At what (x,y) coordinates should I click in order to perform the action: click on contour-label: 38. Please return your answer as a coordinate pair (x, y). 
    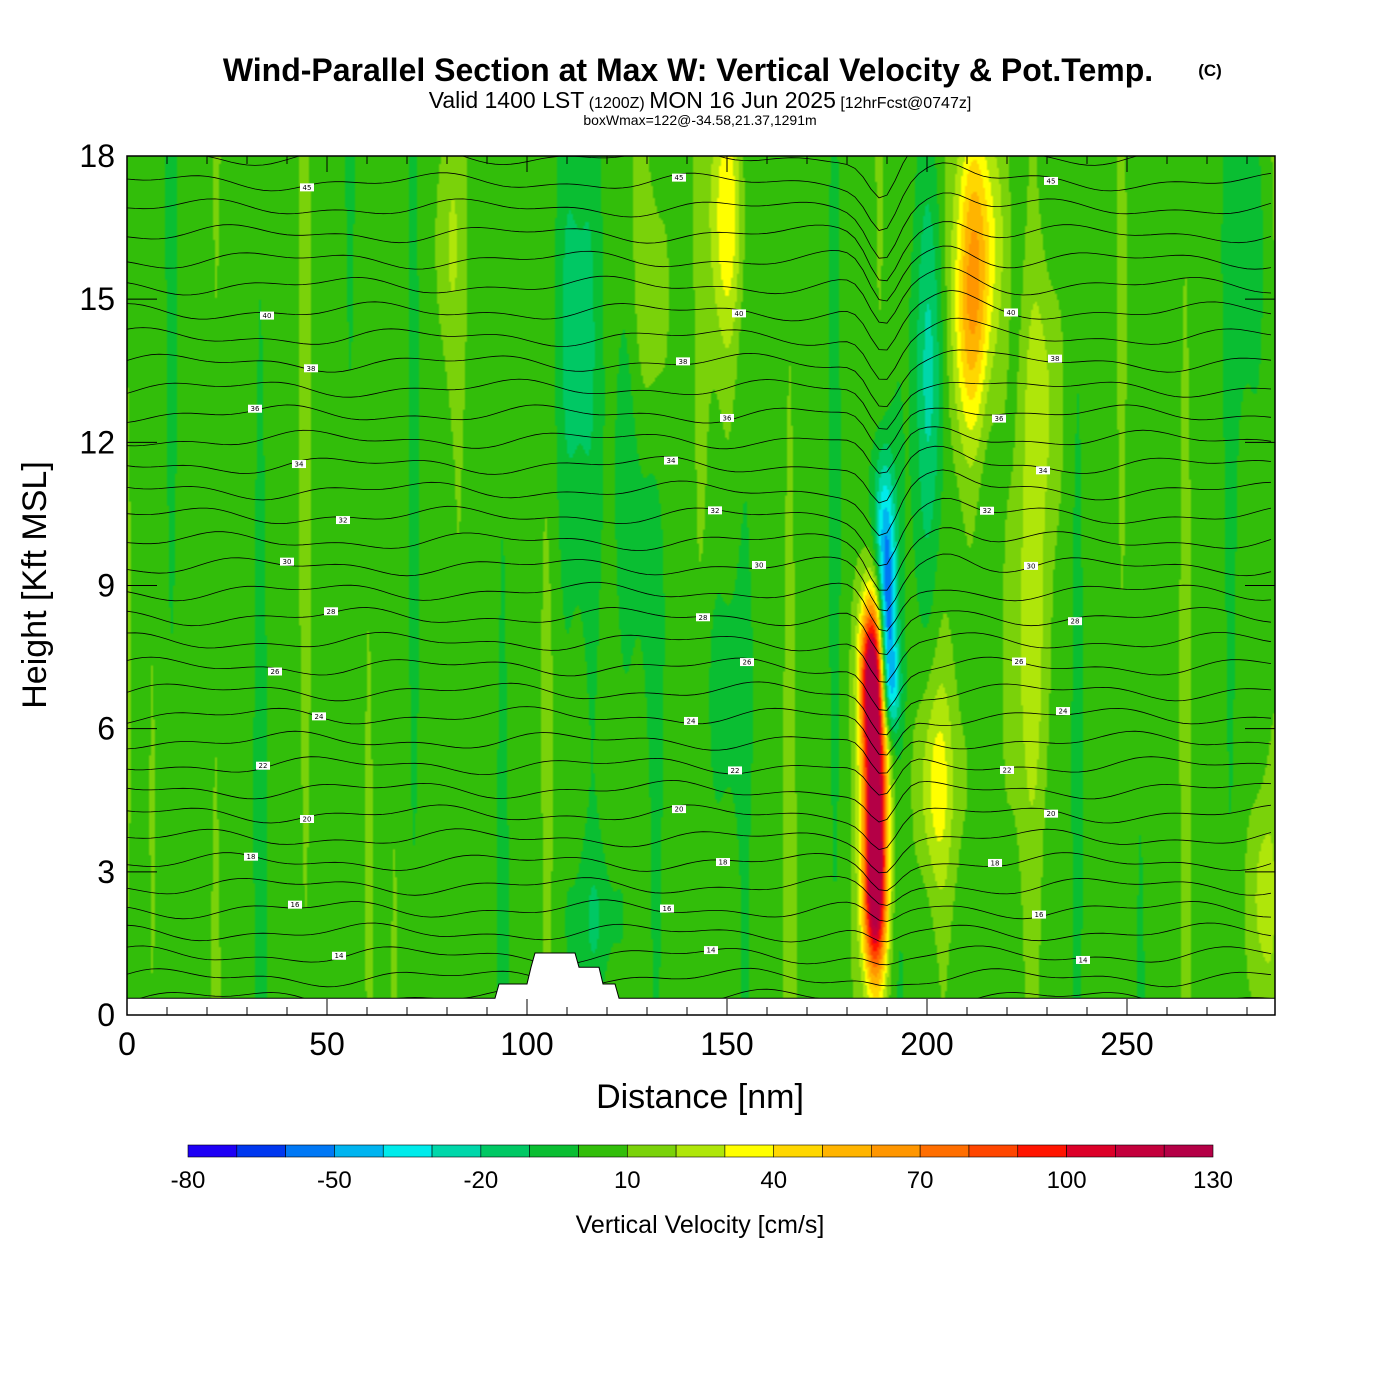
    Looking at the image, I should click on (311, 369).